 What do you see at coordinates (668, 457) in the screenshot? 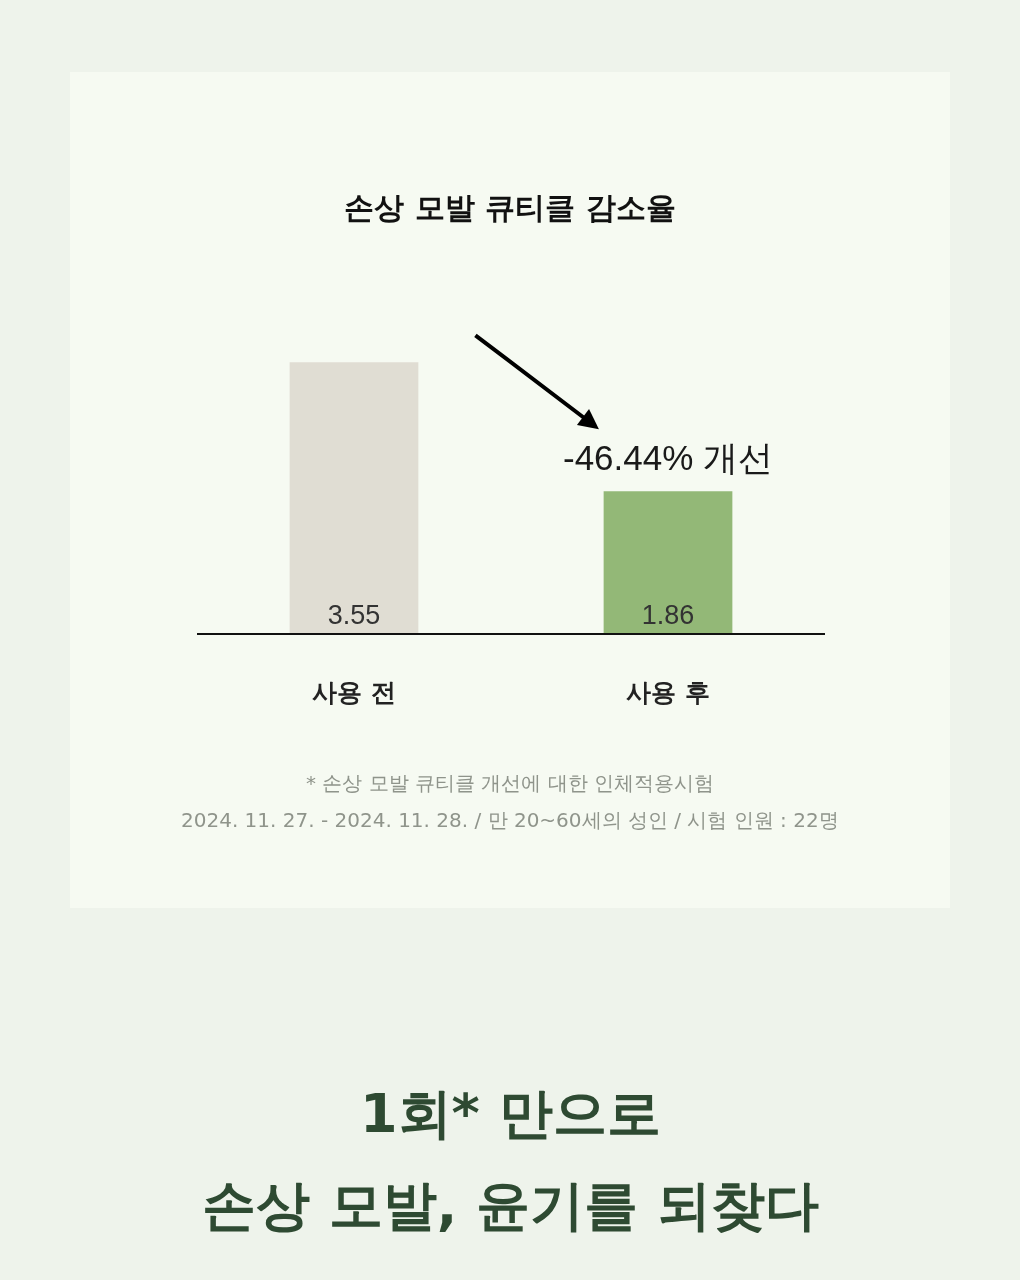
I see `annotation: -46.44% 개선` at bounding box center [668, 457].